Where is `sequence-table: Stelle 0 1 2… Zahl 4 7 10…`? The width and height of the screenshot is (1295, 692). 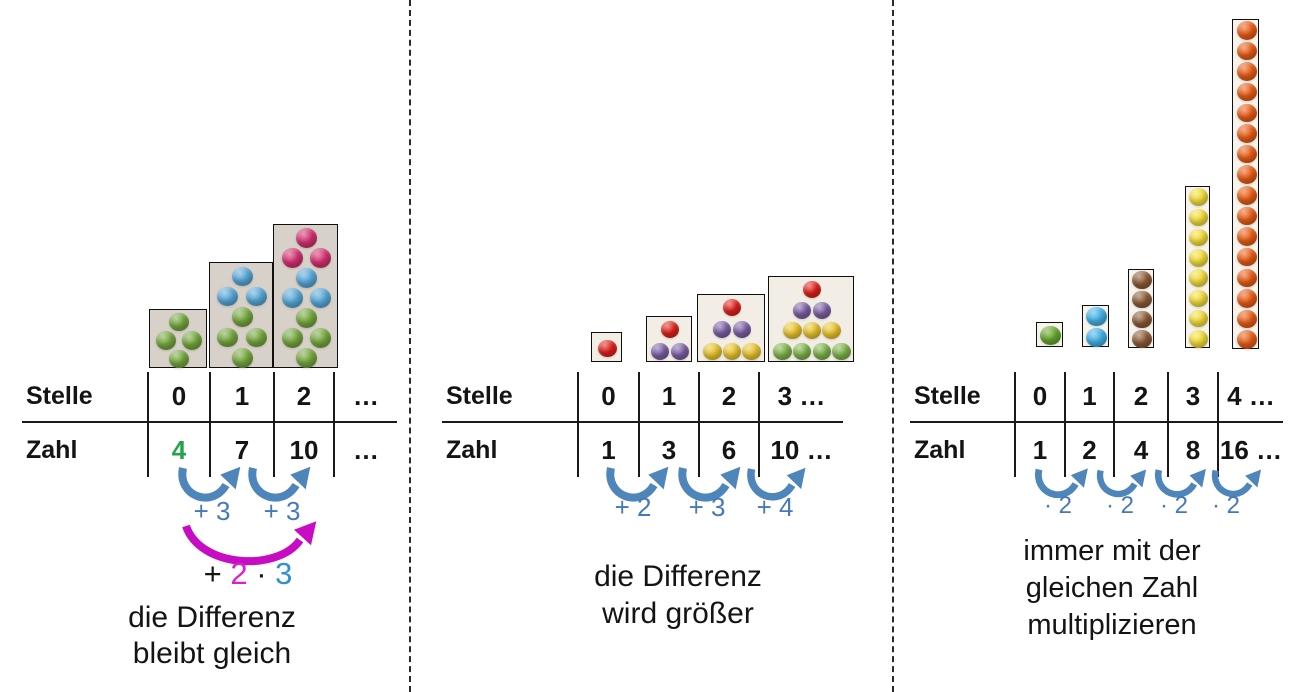
sequence-table: Stelle 0 1 2… Zahl 4 7 10… is located at coordinates (209, 424).